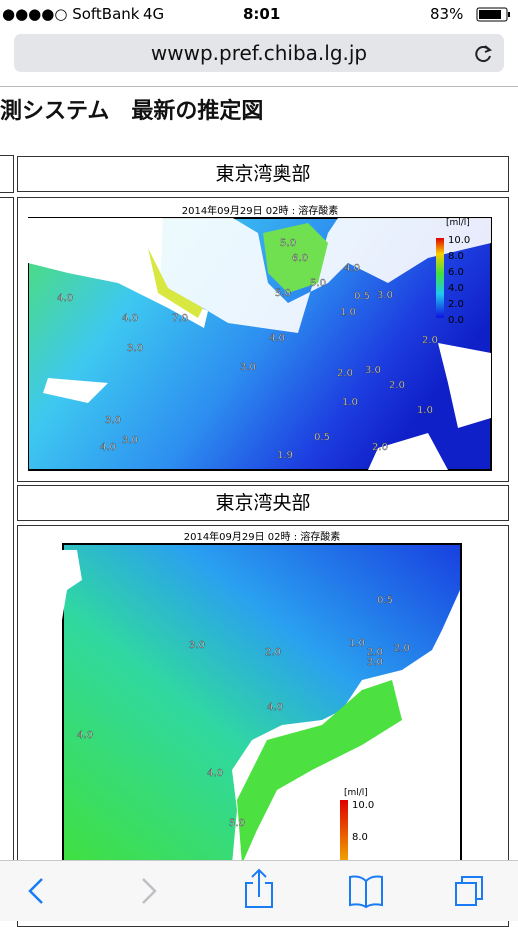 This screenshot has height=927, width=518. I want to click on toolbar, so click(259, 890).